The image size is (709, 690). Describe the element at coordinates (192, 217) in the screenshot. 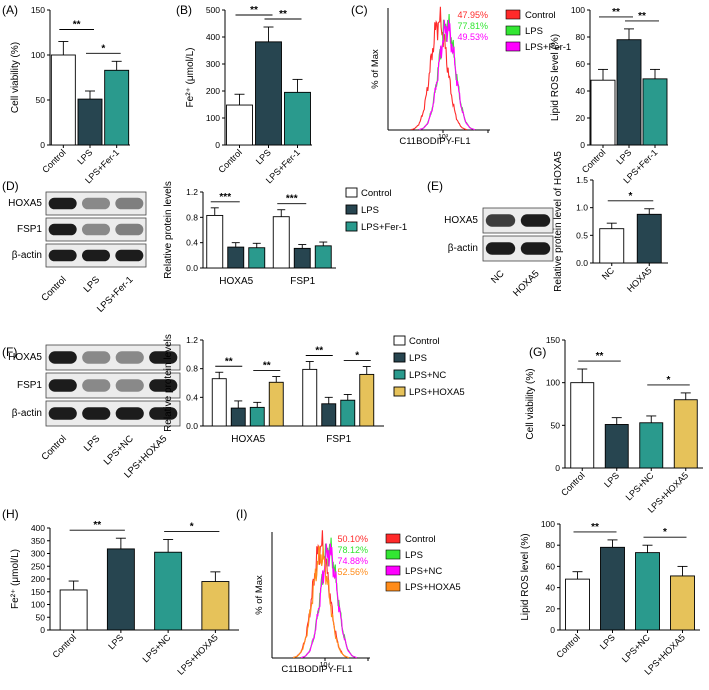

I see `y-tick-label: 0.8` at that location.